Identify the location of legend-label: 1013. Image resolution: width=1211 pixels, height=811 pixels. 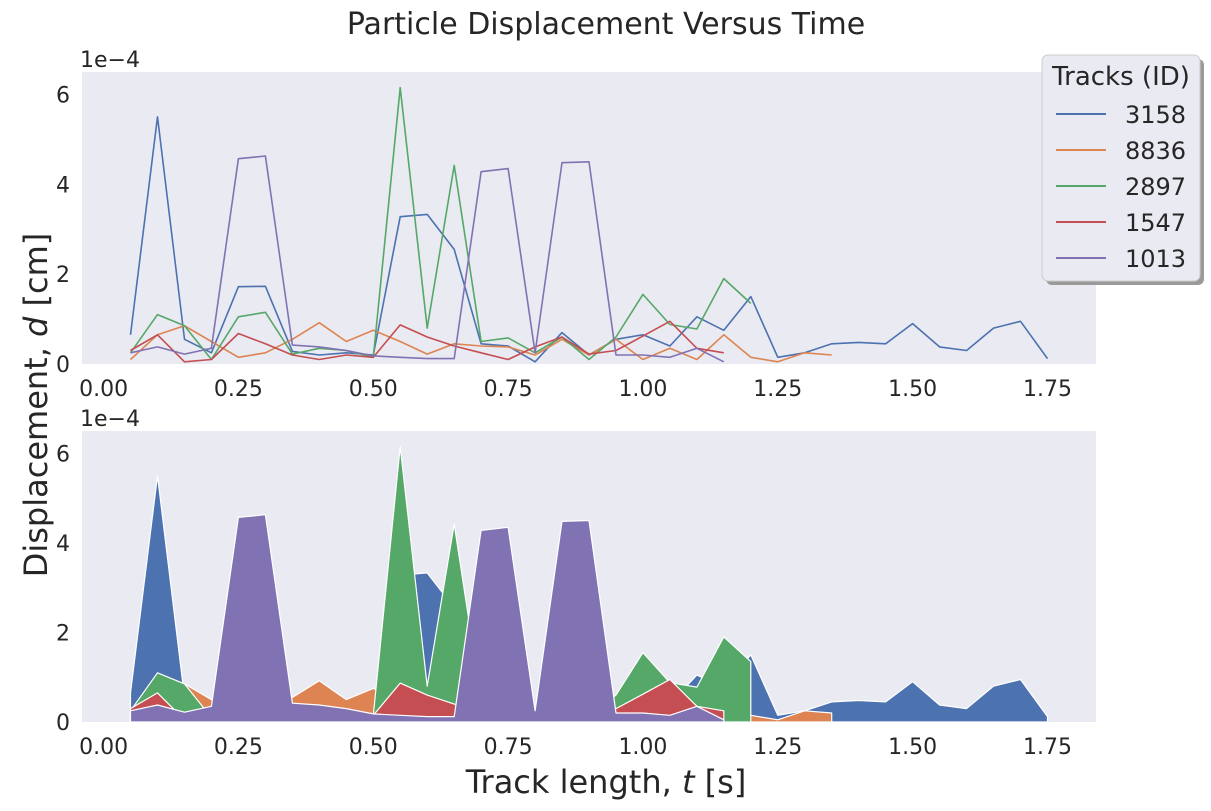
(1155, 259).